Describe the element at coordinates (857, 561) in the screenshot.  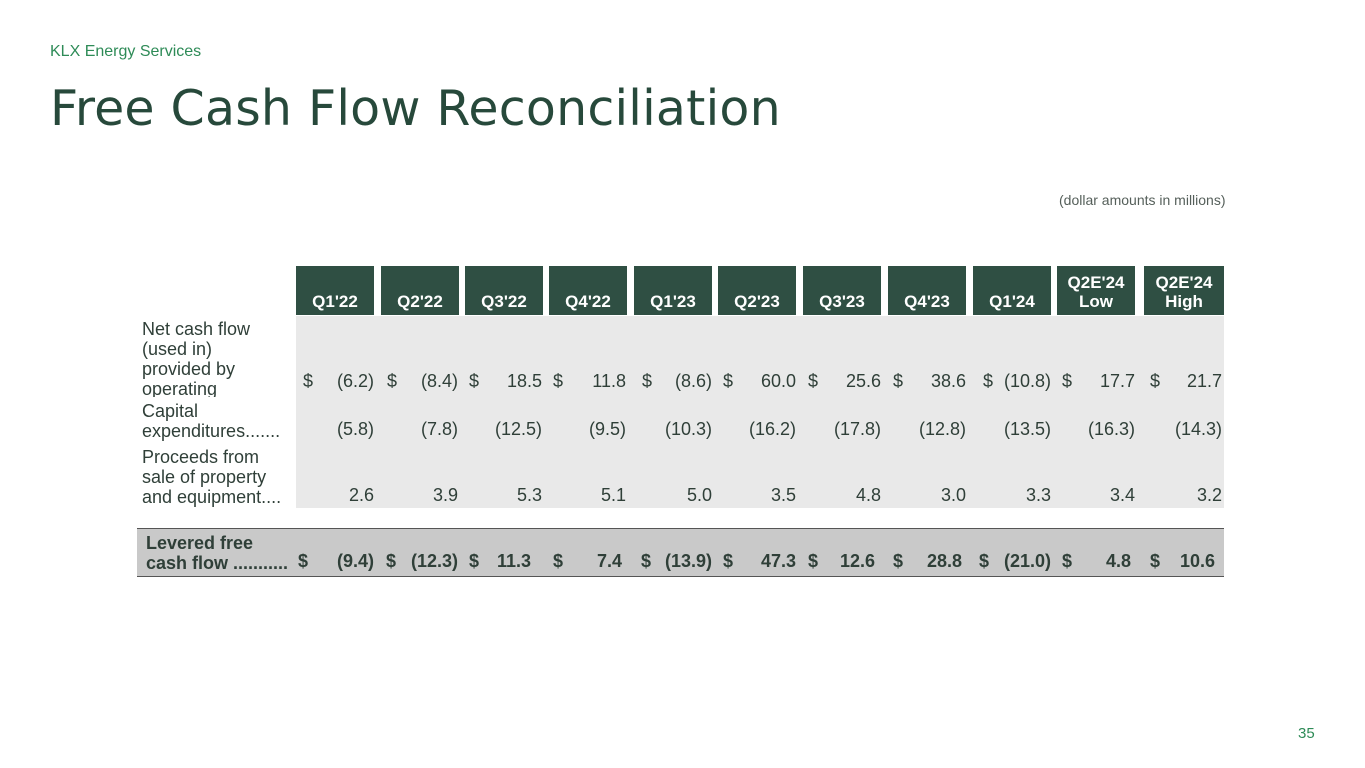
I see `total-cell: 12.6` at that location.